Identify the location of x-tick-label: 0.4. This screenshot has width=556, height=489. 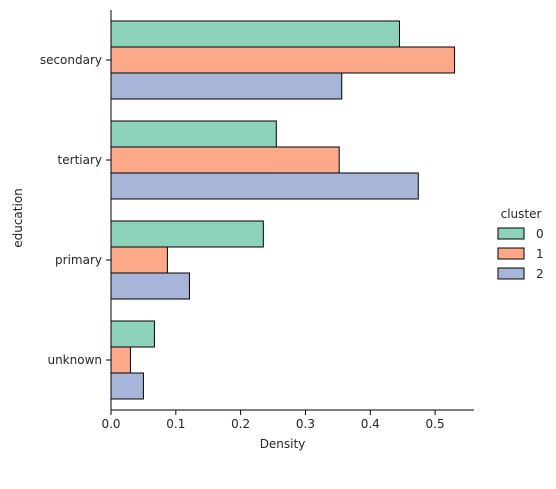
(370, 424).